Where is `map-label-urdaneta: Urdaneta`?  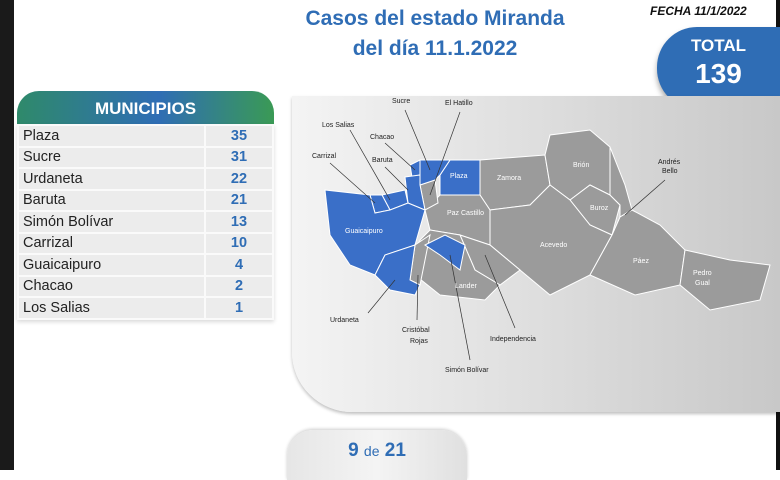 map-label-urdaneta: Urdaneta is located at coordinates (344, 320).